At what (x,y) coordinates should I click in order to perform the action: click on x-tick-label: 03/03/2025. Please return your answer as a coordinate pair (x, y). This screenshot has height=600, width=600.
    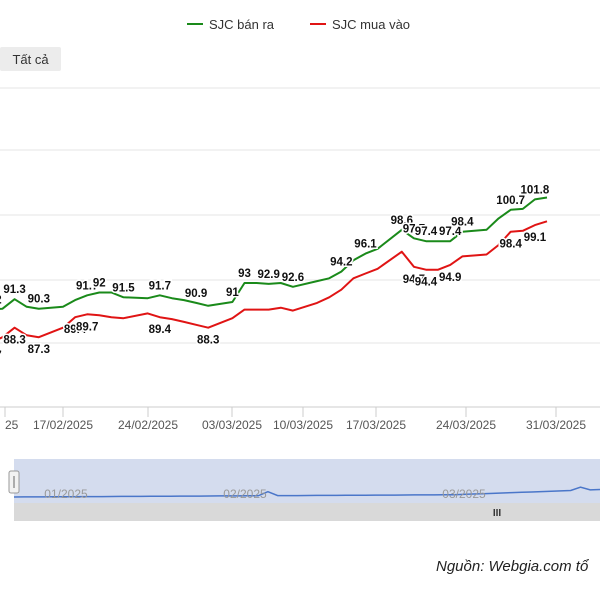
    Looking at the image, I should click on (232, 425).